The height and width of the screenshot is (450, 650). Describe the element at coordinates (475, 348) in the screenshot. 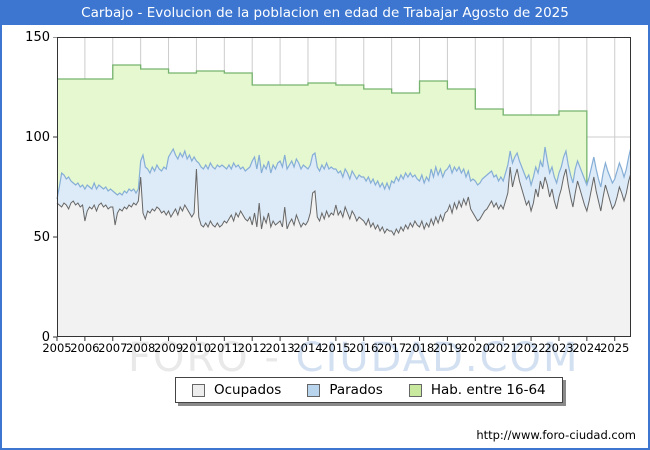

I see `x-tick-label: 2020` at that location.